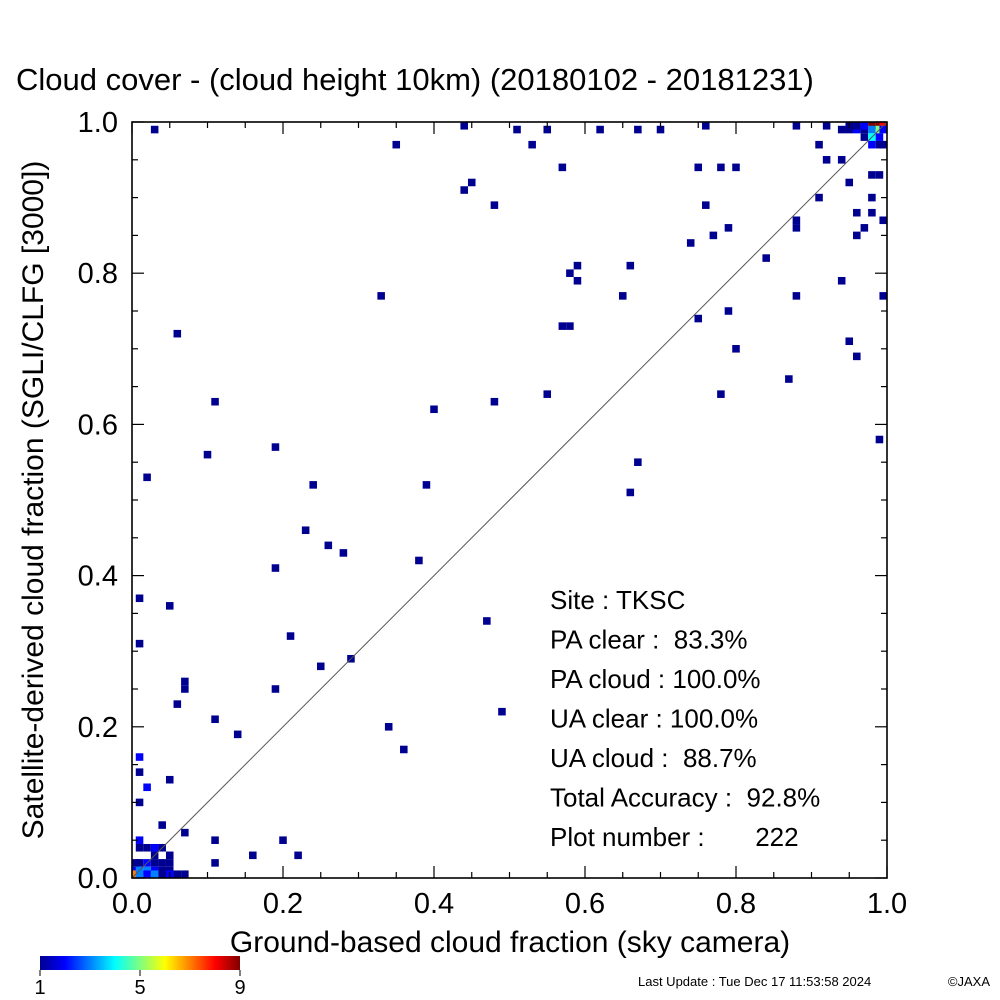 The height and width of the screenshot is (1000, 1000). What do you see at coordinates (887, 904) in the screenshot?
I see `x-tick-label: 1.0` at bounding box center [887, 904].